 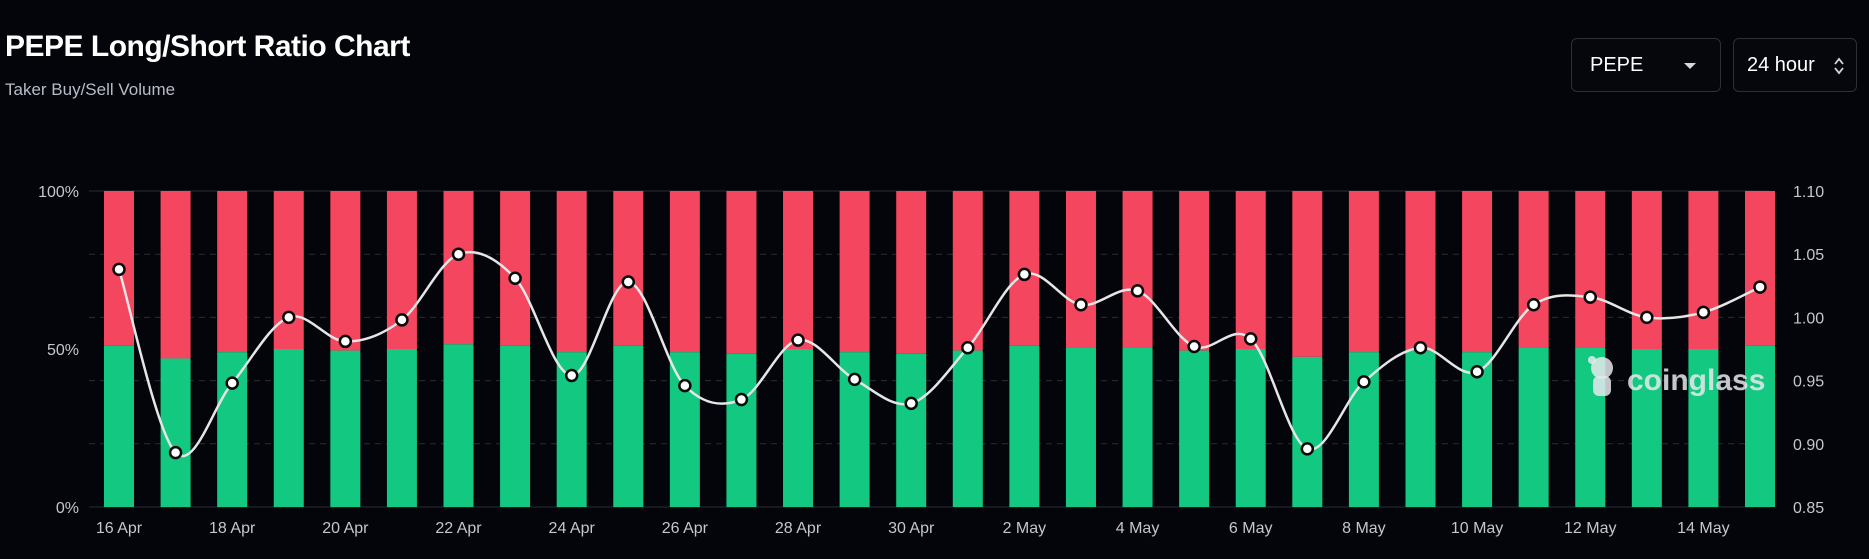 What do you see at coordinates (1600, 376) in the screenshot?
I see `coinglass-logo-icon` at bounding box center [1600, 376].